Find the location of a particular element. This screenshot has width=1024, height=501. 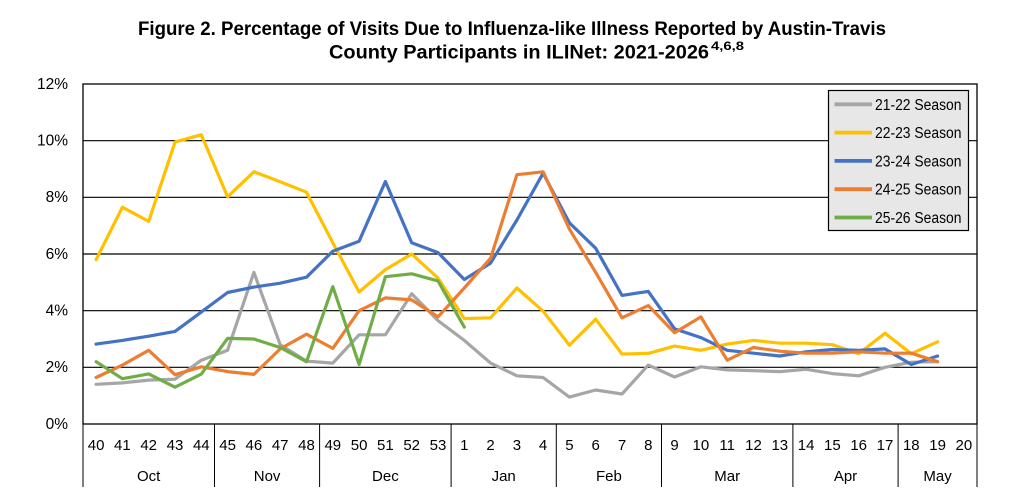

svg-text: 15 is located at coordinates (832, 445).